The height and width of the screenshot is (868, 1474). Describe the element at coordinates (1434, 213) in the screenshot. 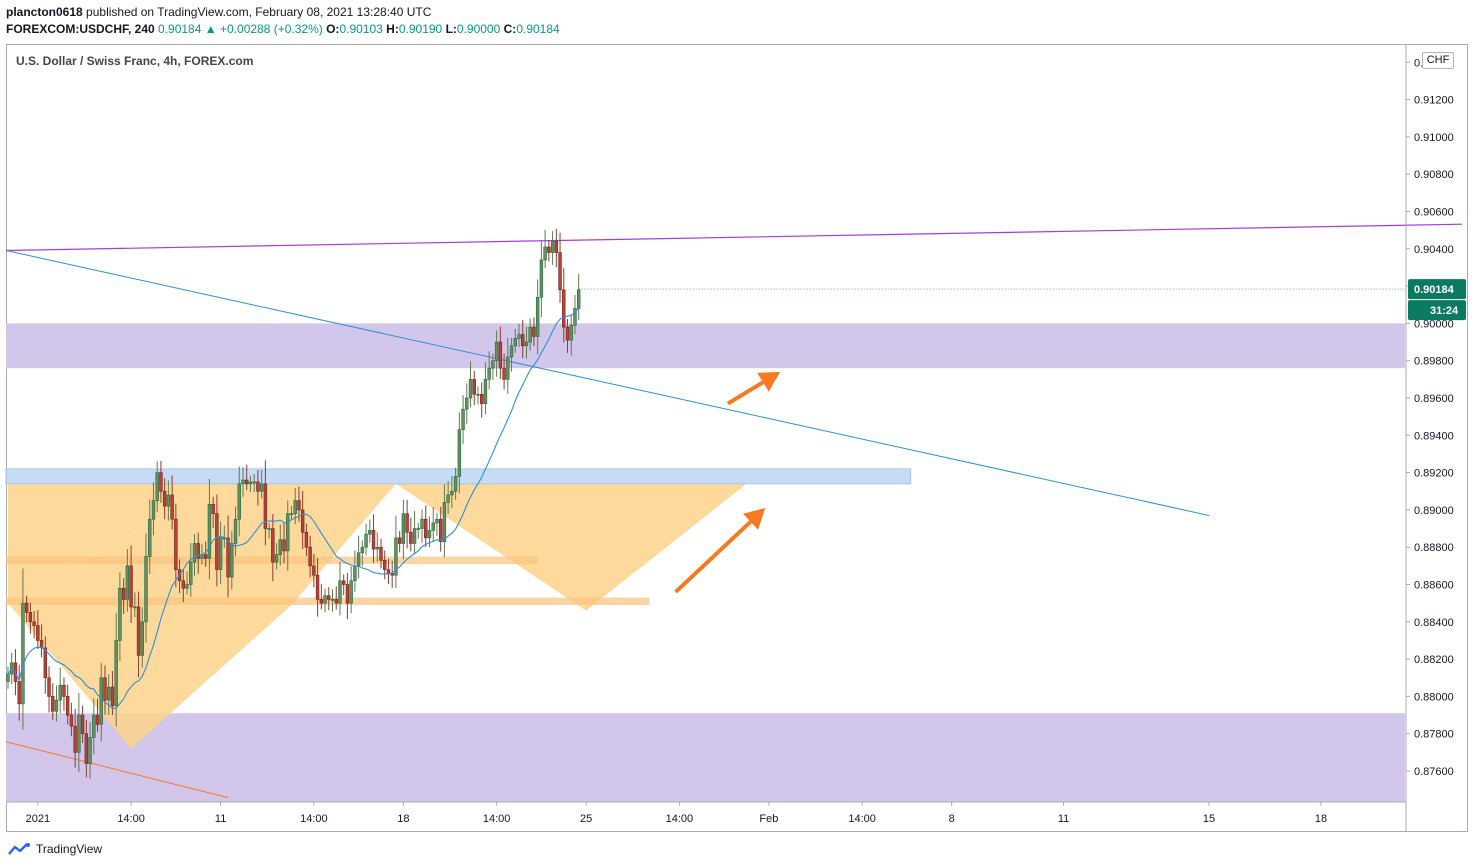

I see `price-tick-label: 0.90600` at that location.